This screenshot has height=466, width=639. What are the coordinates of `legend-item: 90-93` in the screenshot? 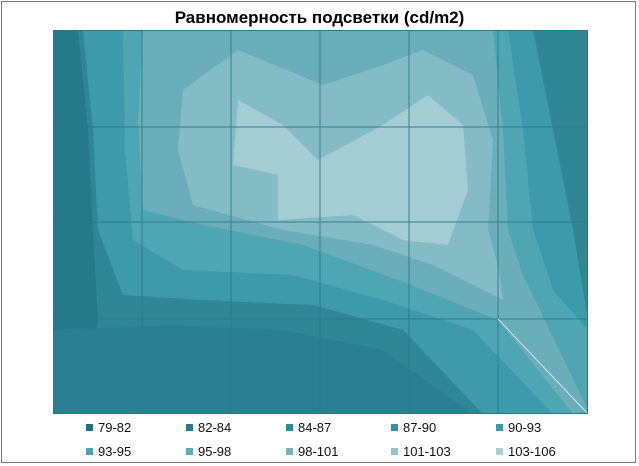 It's located at (518, 428).